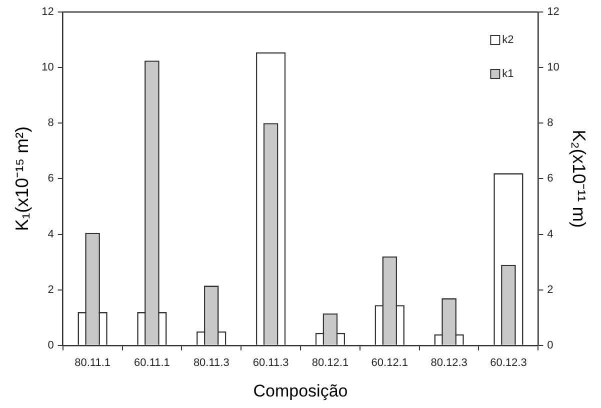 This screenshot has width=601, height=408. I want to click on x-axis-title: Composição, so click(300, 390).